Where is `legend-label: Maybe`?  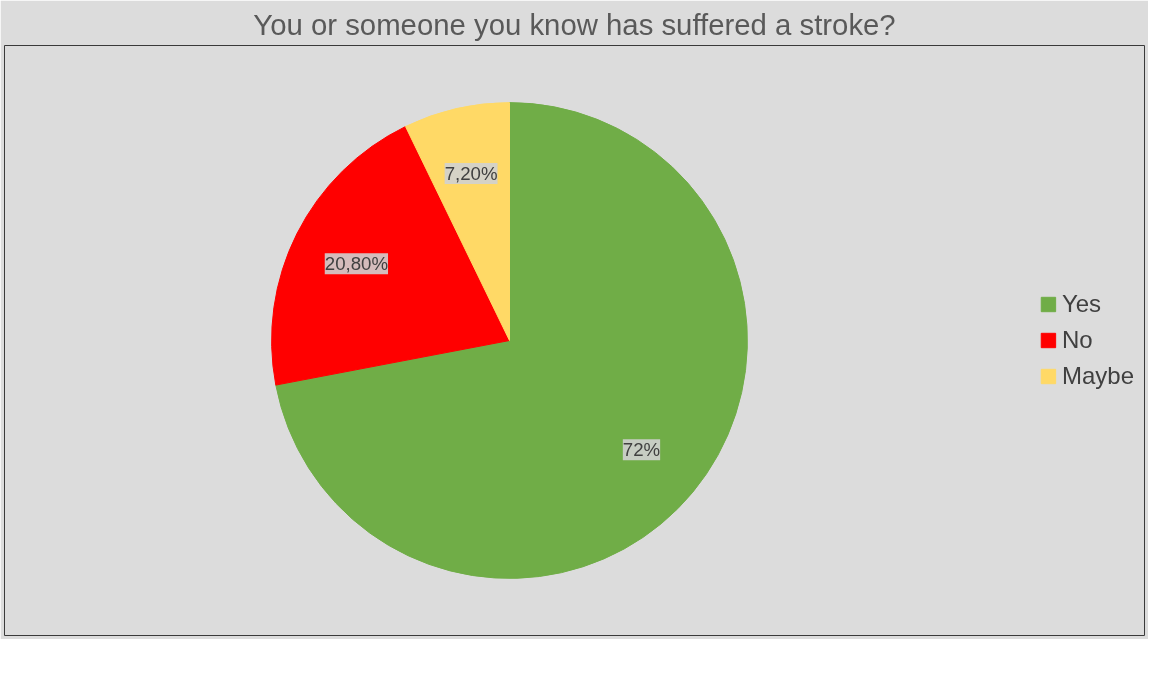
legend-label: Maybe is located at coordinates (1097, 376).